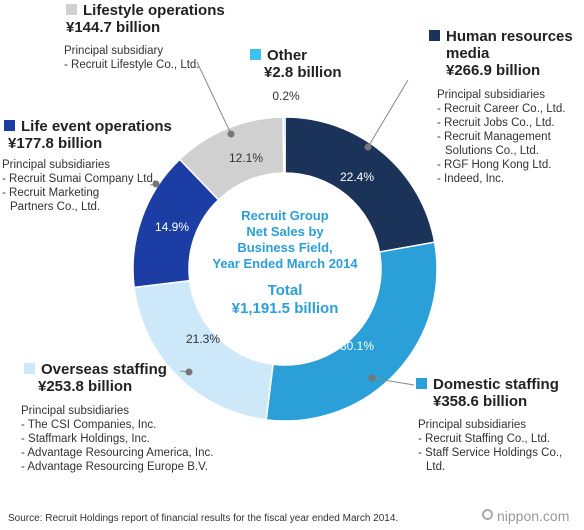  What do you see at coordinates (85, 439) in the screenshot?
I see `overseas-sub-item: - Staffmark Holdings, Inc.` at bounding box center [85, 439].